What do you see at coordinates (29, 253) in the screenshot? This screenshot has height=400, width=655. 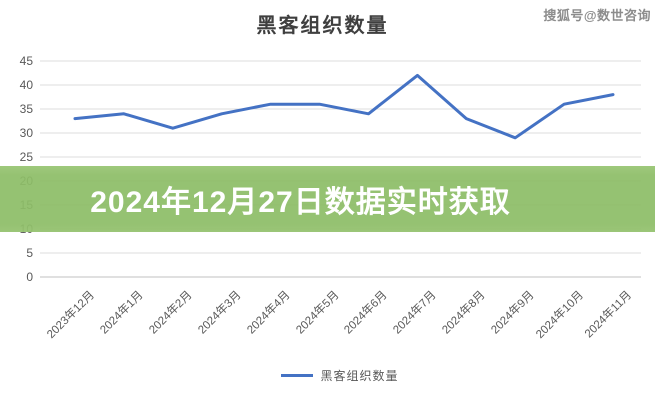 I see `y-axis-tick-label: 5` at bounding box center [29, 253].